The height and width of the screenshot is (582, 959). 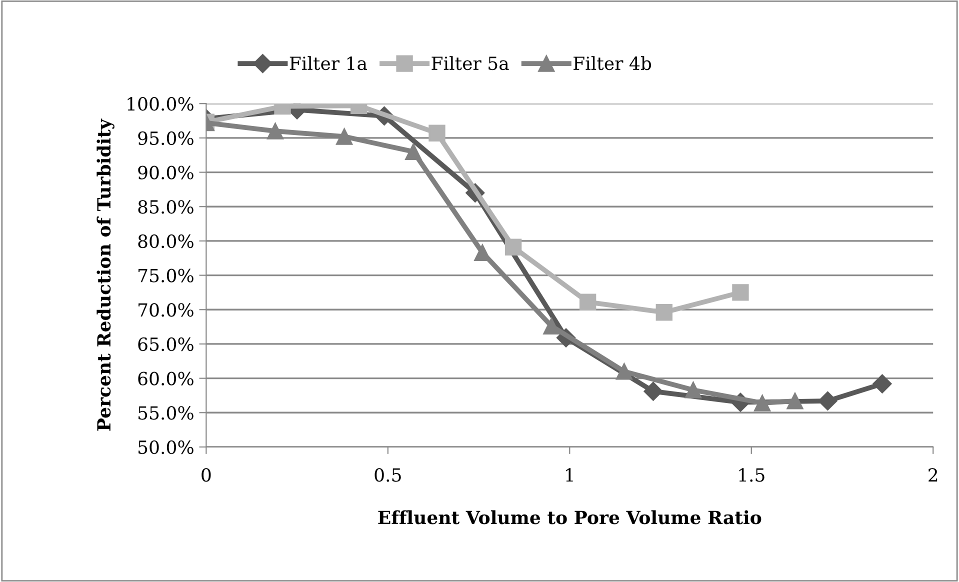 What do you see at coordinates (166, 173) in the screenshot?
I see `y-tick-label: 90.0%` at bounding box center [166, 173].